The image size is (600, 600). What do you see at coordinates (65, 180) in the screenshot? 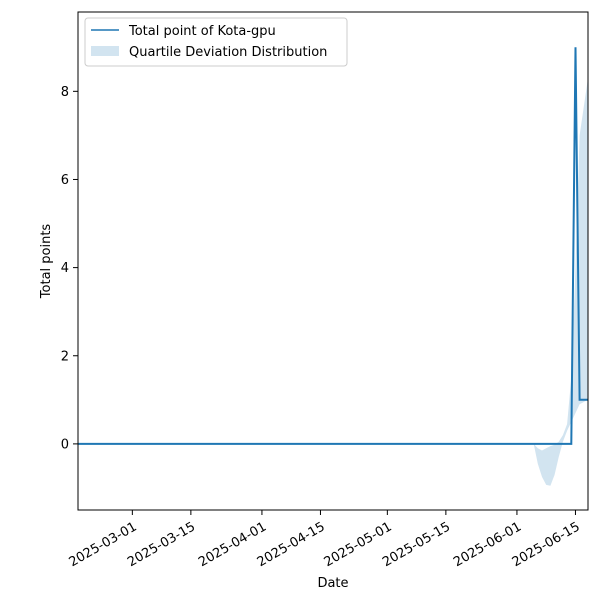
I see `y-tick-label: 6` at bounding box center [65, 180].